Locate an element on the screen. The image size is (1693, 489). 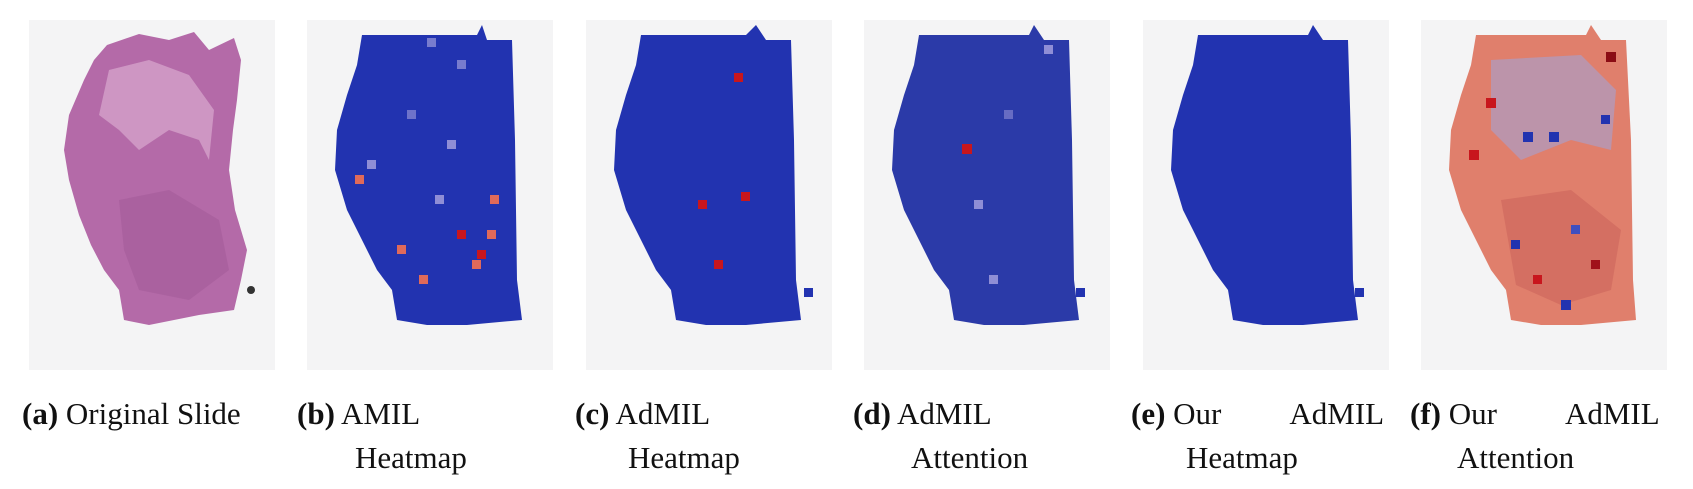
caption-d: (d) AdMIL Attention is located at coordinates (940, 436).